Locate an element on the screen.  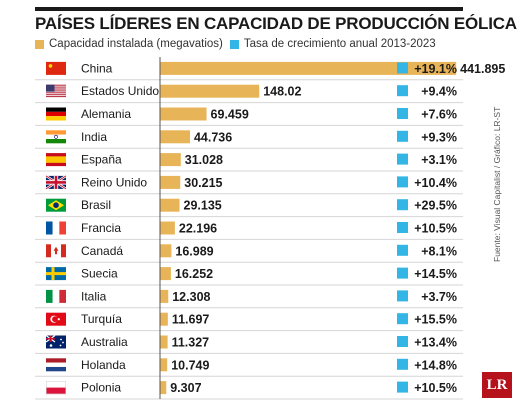
growth-value-label: +14.8% is located at coordinates (435, 365).